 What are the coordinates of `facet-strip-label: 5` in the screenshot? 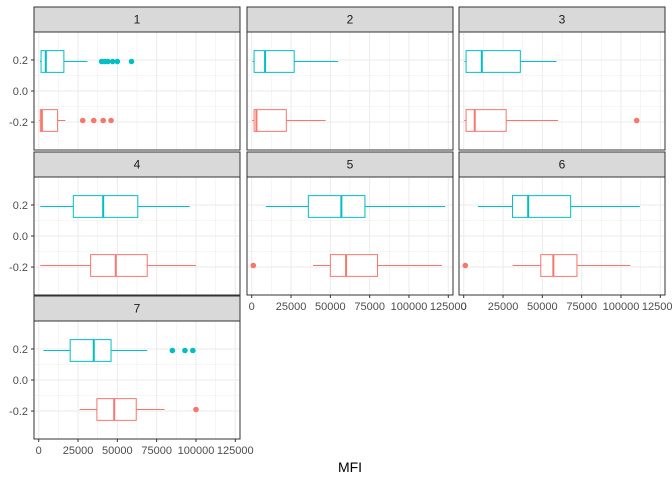 It's located at (350, 165).